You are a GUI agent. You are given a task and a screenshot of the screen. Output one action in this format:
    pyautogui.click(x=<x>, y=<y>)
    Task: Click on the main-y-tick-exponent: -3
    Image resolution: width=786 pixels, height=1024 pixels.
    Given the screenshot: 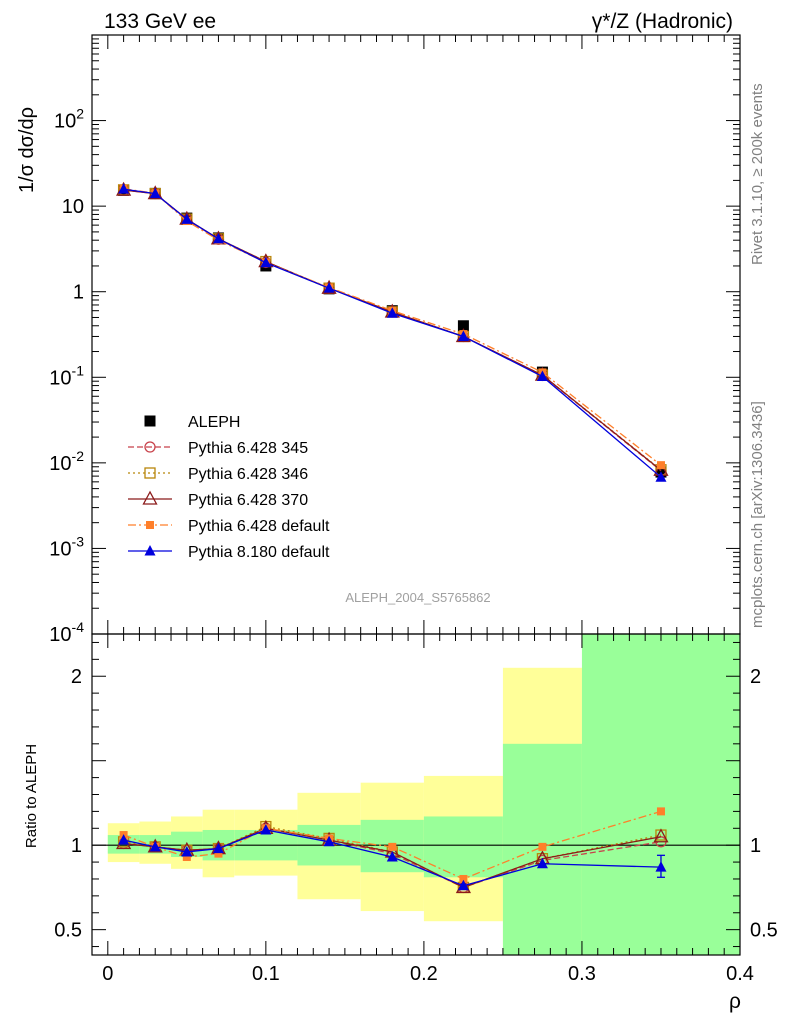 What is the action you would take?
    pyautogui.click(x=78, y=541)
    